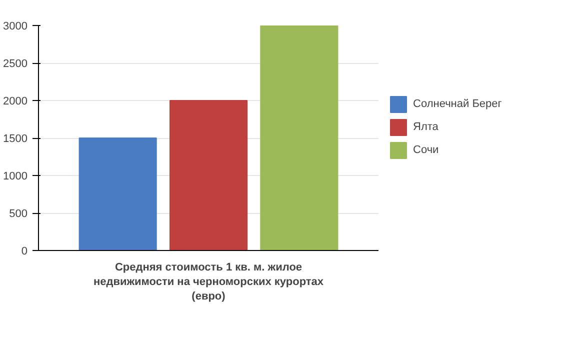  What do you see at coordinates (425, 127) in the screenshot?
I see `legend-label: Ялта` at bounding box center [425, 127].